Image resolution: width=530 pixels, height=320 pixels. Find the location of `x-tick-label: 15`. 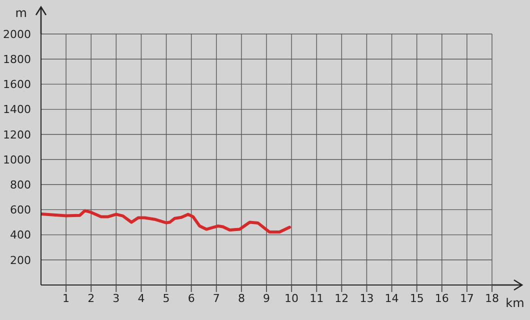

x-tick-label: 15 is located at coordinates (417, 298).